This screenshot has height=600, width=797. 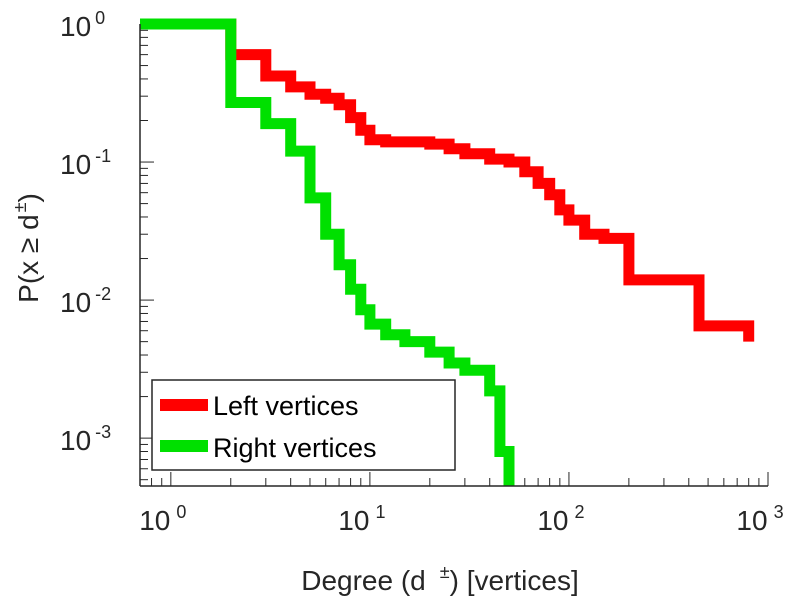 I want to click on x-axis-label-suffix: ) [vertices], so click(x=514, y=580).